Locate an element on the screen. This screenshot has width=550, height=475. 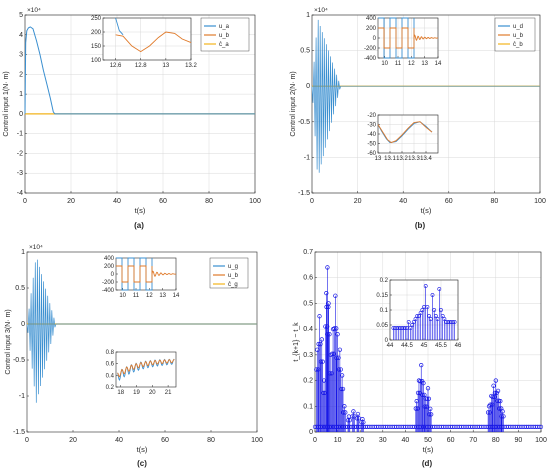
x-tick-label: 13.1 is located at coordinates (390, 159).